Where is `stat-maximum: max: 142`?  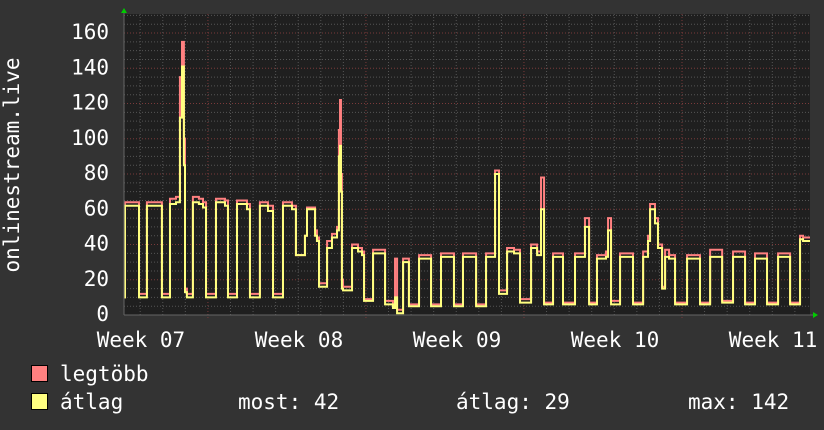
stat-maximum: max: 142 is located at coordinates (739, 402).